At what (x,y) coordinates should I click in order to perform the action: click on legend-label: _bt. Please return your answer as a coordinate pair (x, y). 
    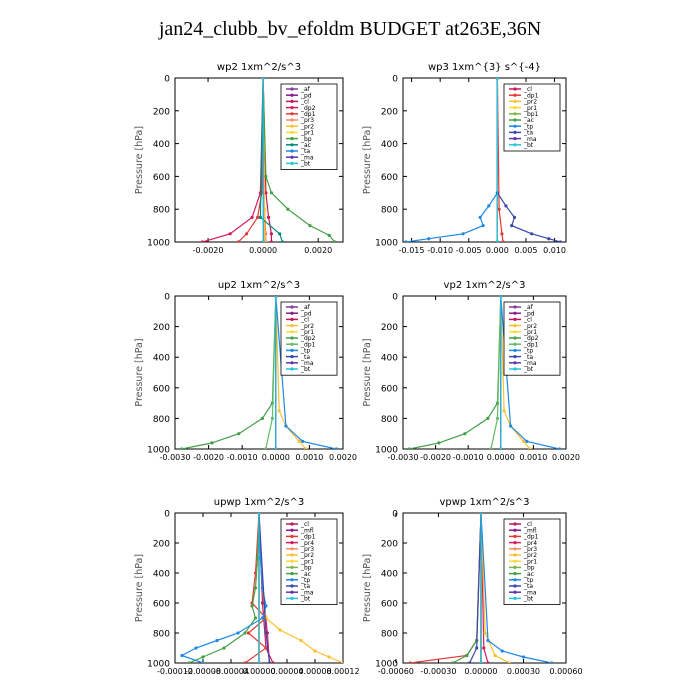
    Looking at the image, I should click on (305, 369).